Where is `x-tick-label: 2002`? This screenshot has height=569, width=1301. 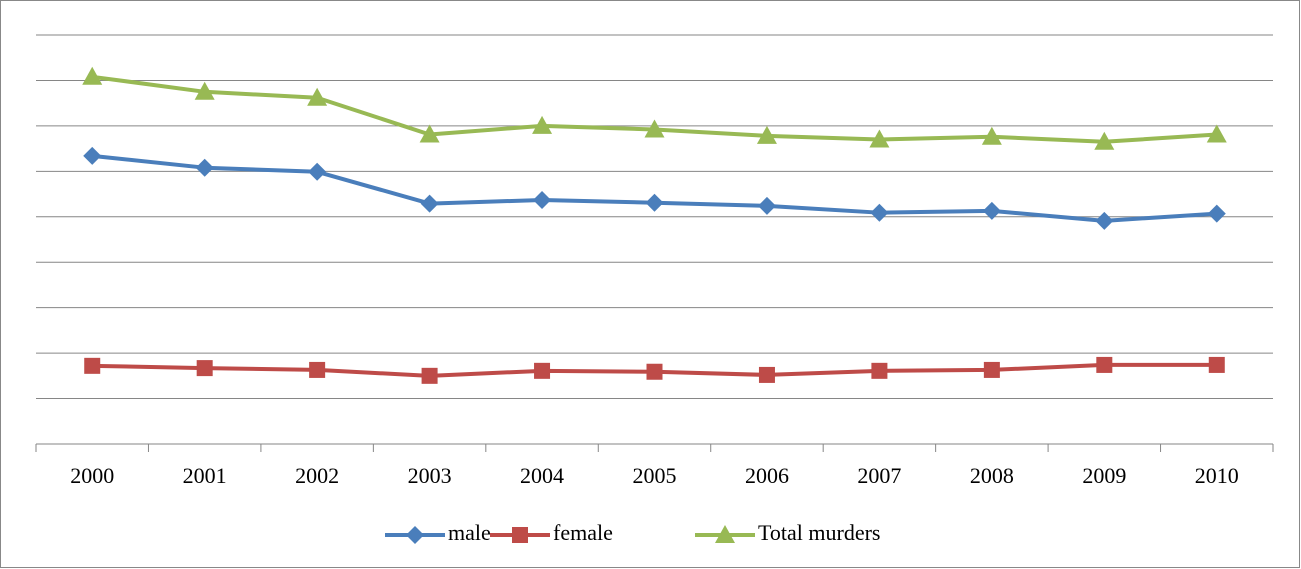 x-tick-label: 2002 is located at coordinates (317, 475).